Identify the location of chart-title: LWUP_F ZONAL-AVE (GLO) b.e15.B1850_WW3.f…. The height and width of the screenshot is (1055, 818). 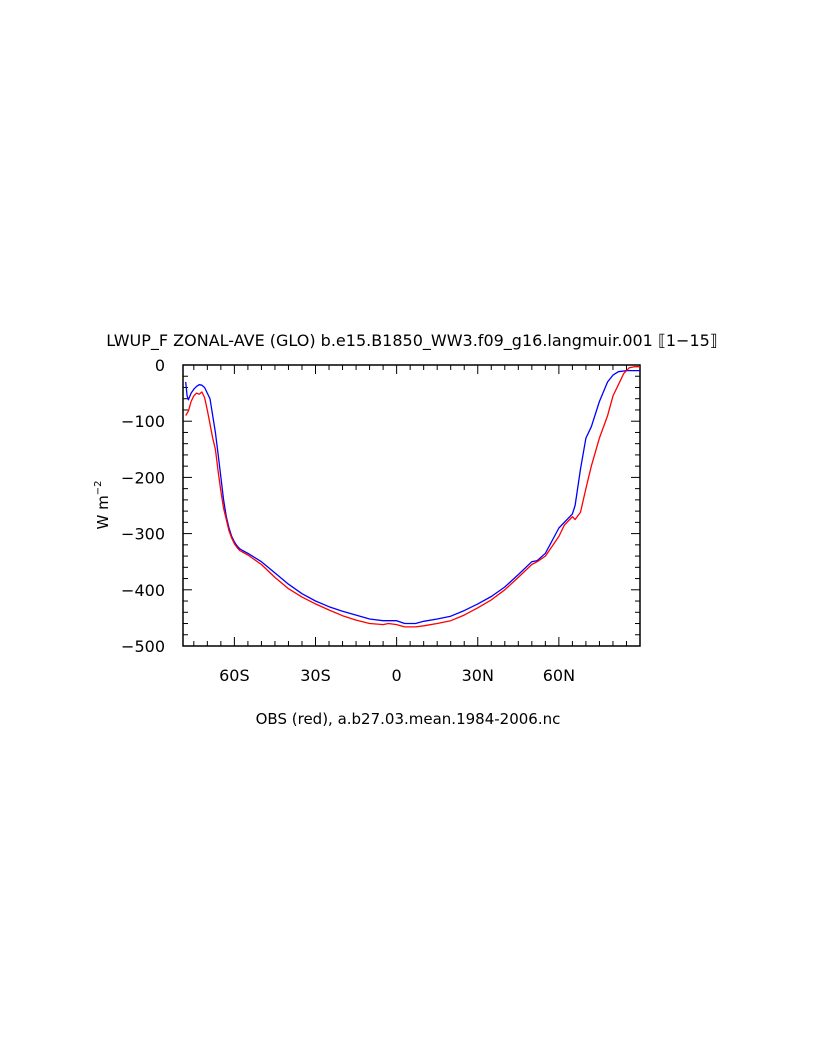
(411, 341).